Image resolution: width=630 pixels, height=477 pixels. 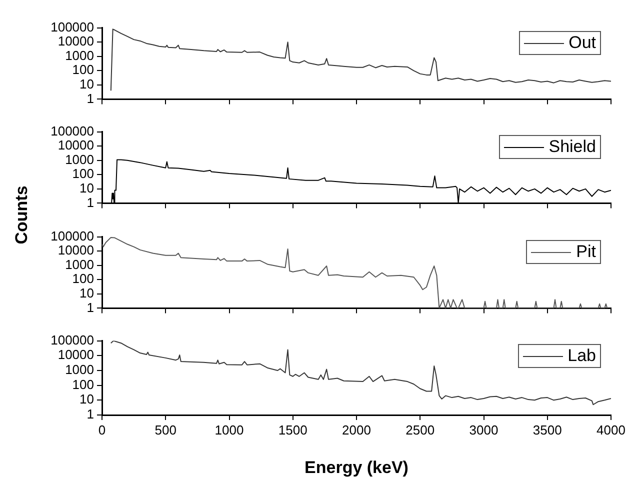 I want to click on x-tick-label: 500, so click(x=165, y=430).